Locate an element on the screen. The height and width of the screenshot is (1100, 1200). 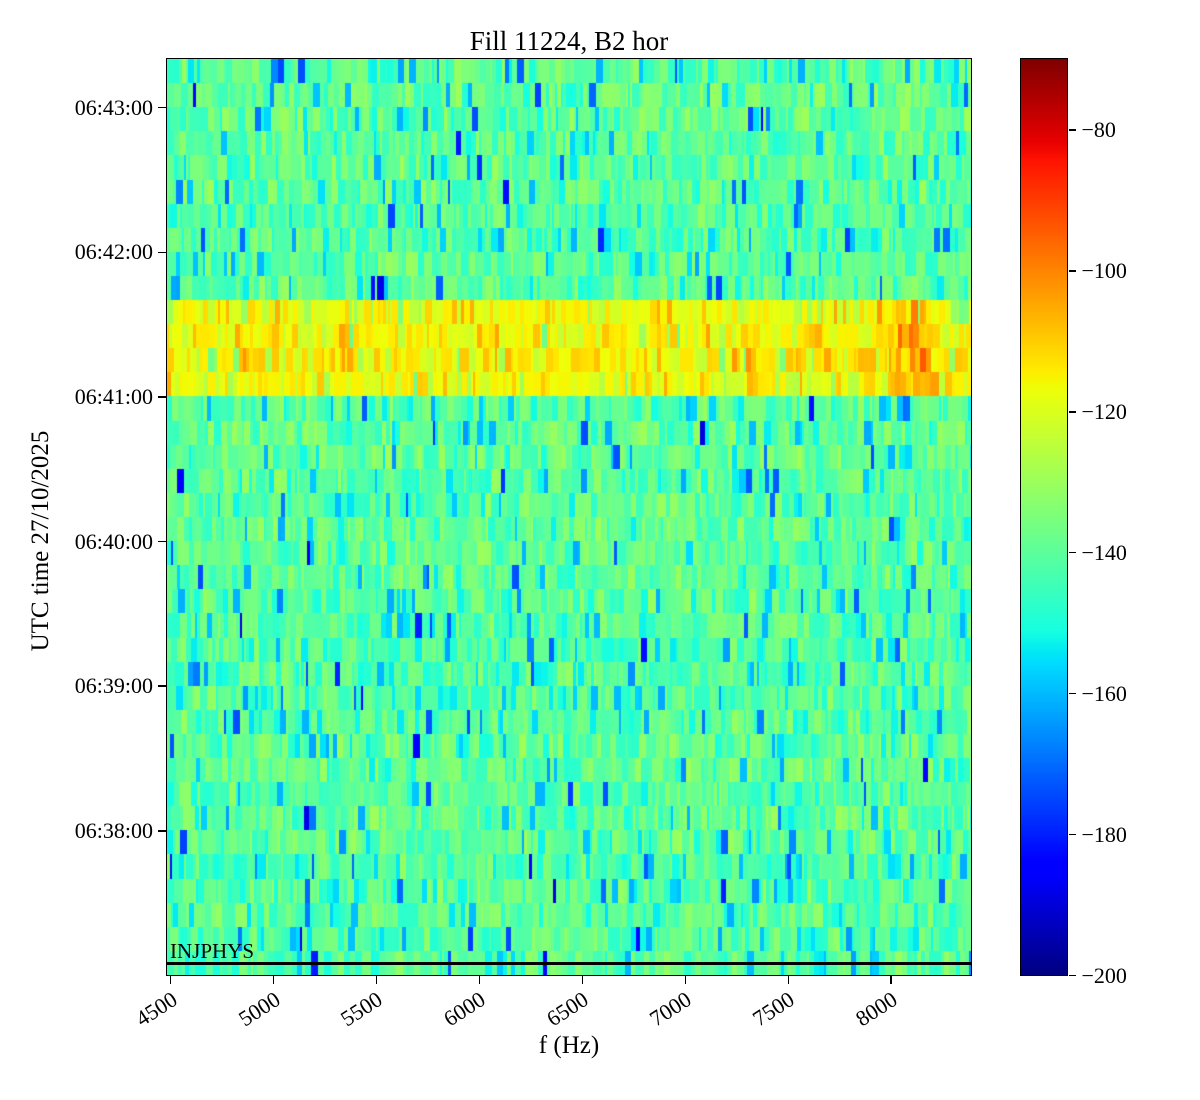
colorbar-tick-label: −120 is located at coordinates (1104, 411).